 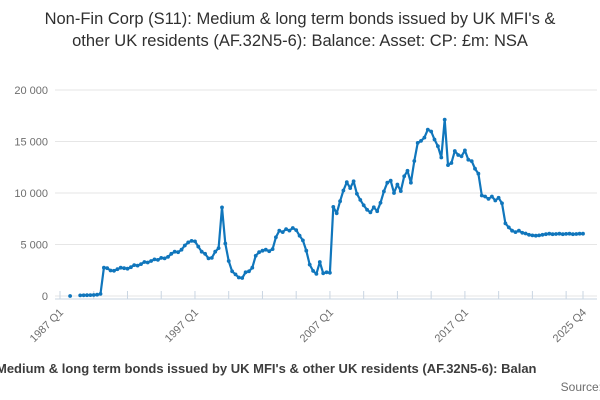 I want to click on y-tick-label: 5 000, so click(x=34, y=246).